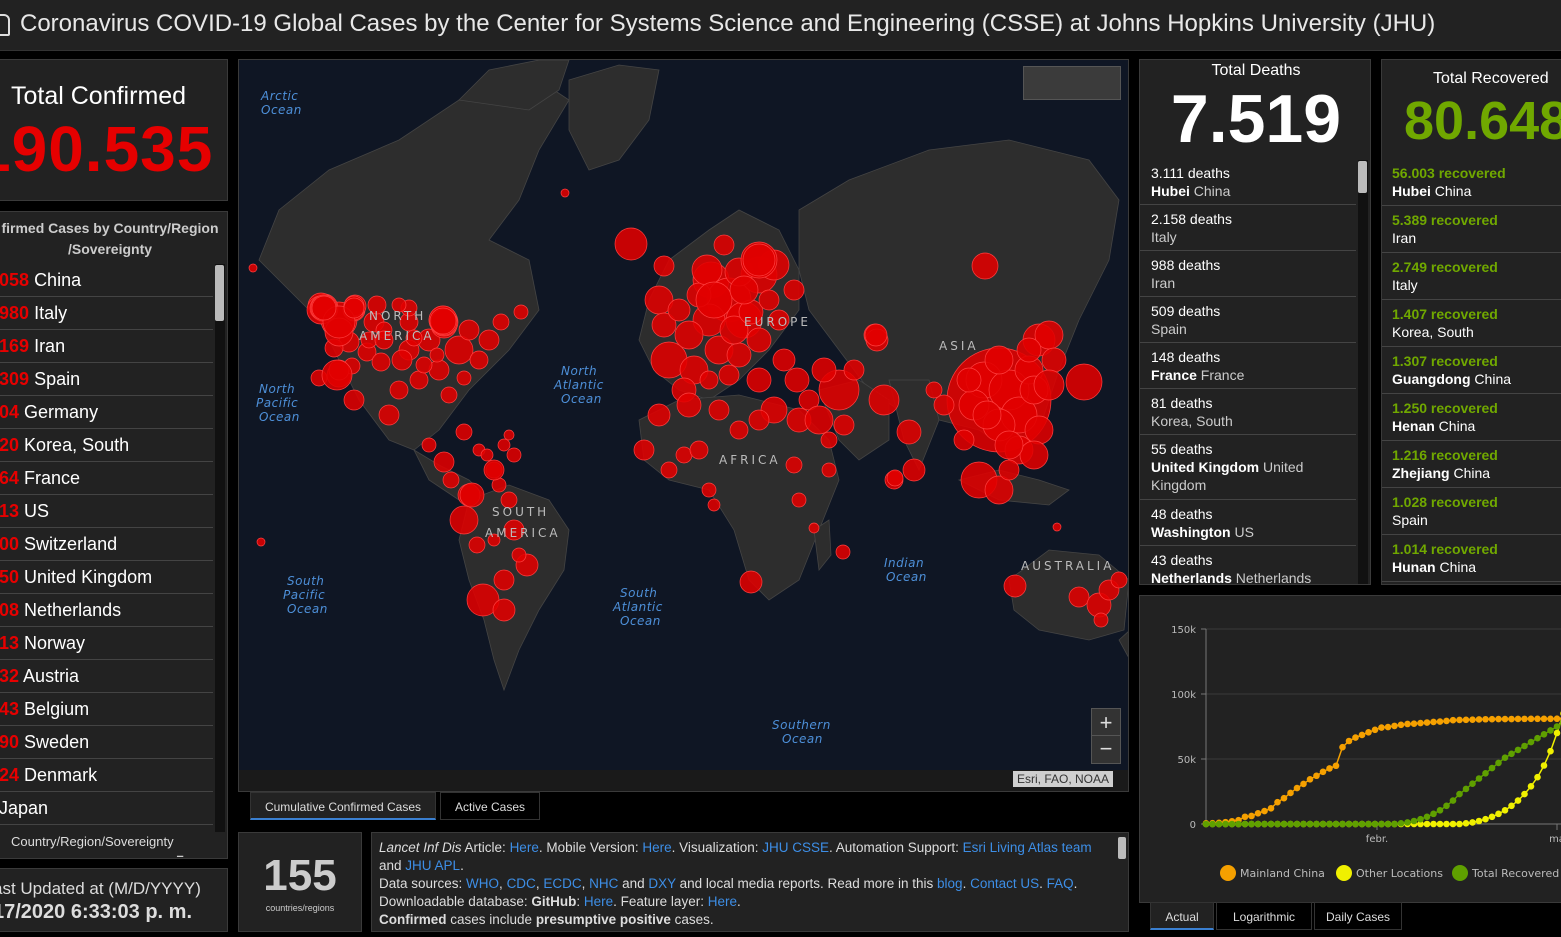  I want to click on deaths-list-scrollbar, so click(1363, 372).